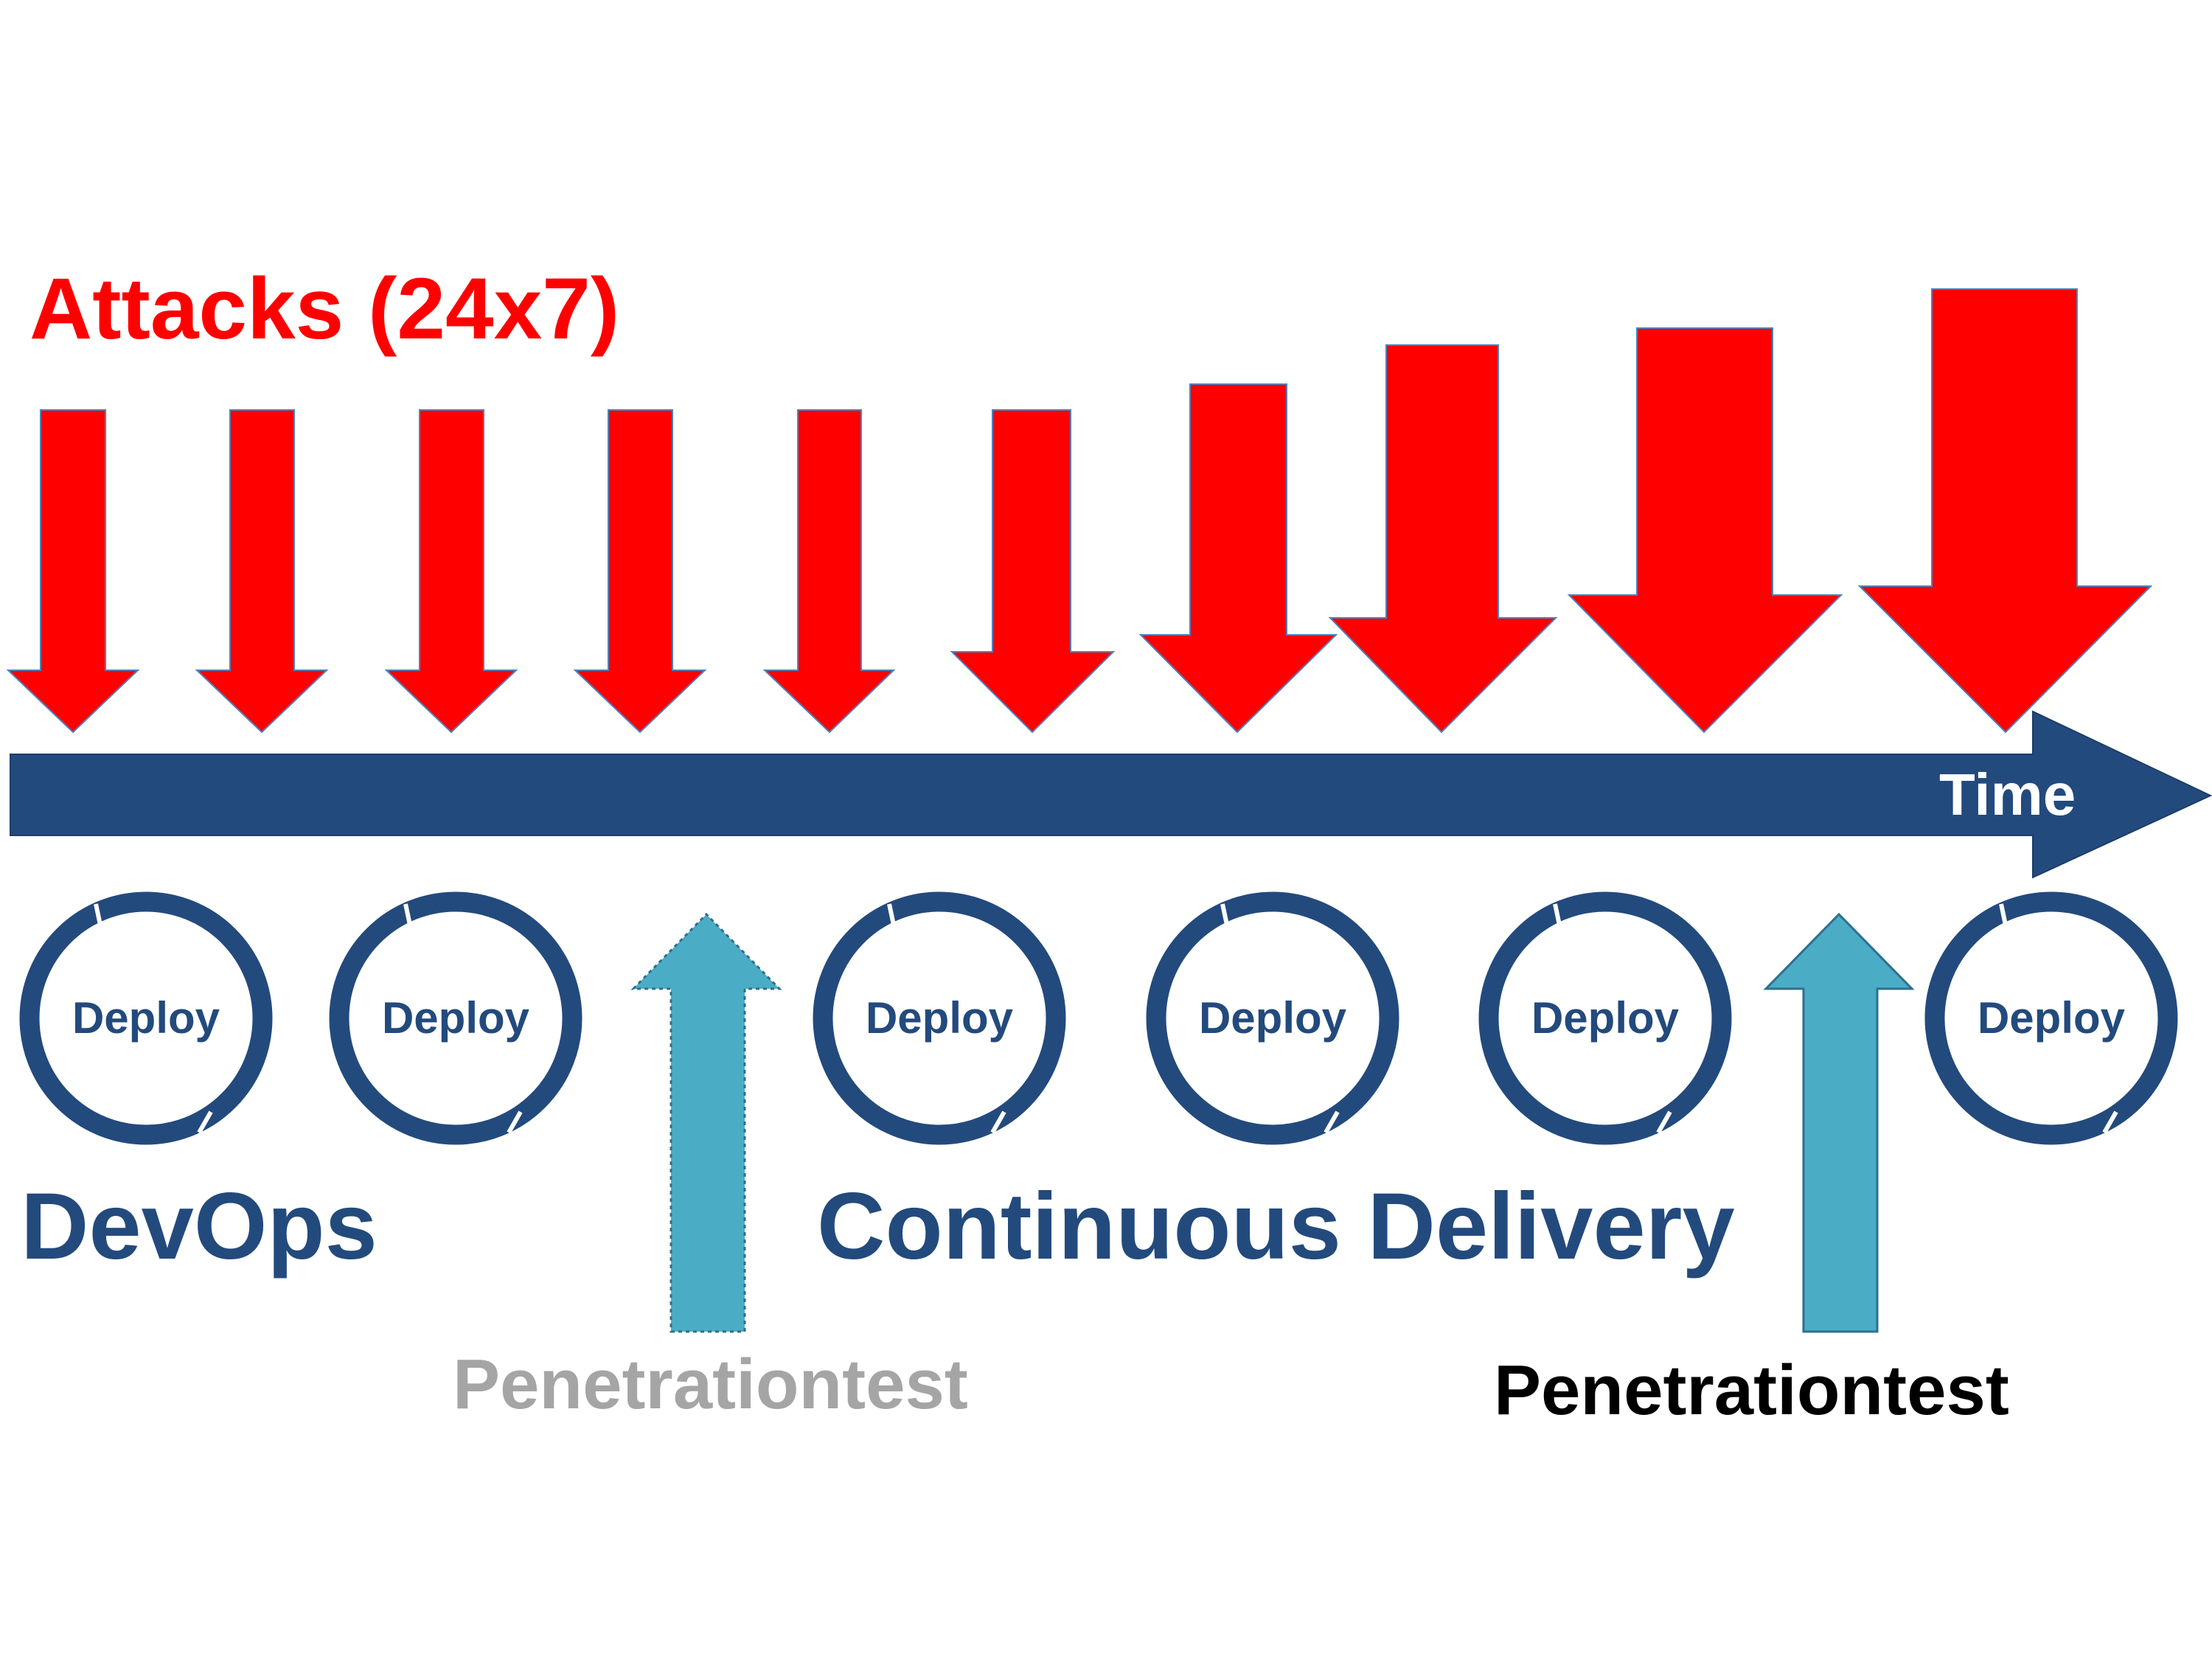 The image size is (2212, 1659). What do you see at coordinates (710, 1384) in the screenshot?
I see `pentest-label-faded: Penetrationtest` at bounding box center [710, 1384].